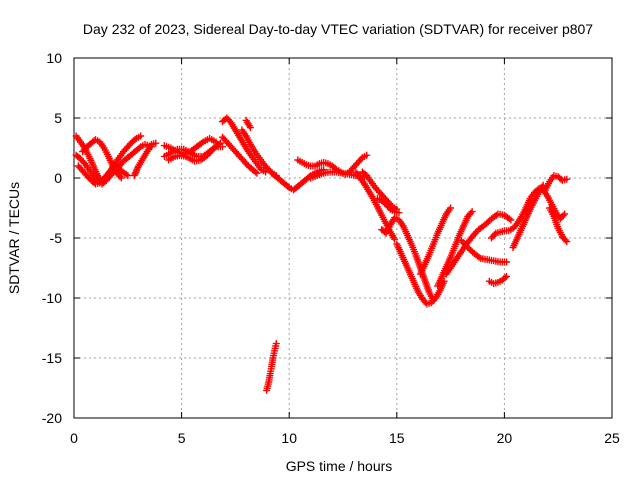 The image size is (640, 480). I want to click on series-arc-p, so click(375, 205).